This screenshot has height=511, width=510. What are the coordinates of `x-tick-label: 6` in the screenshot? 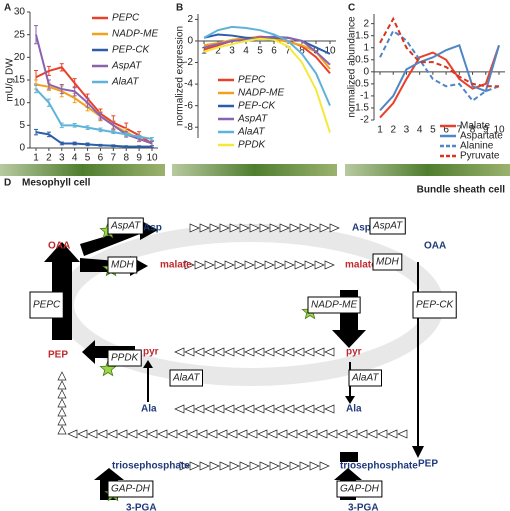 It's located at (446, 130).